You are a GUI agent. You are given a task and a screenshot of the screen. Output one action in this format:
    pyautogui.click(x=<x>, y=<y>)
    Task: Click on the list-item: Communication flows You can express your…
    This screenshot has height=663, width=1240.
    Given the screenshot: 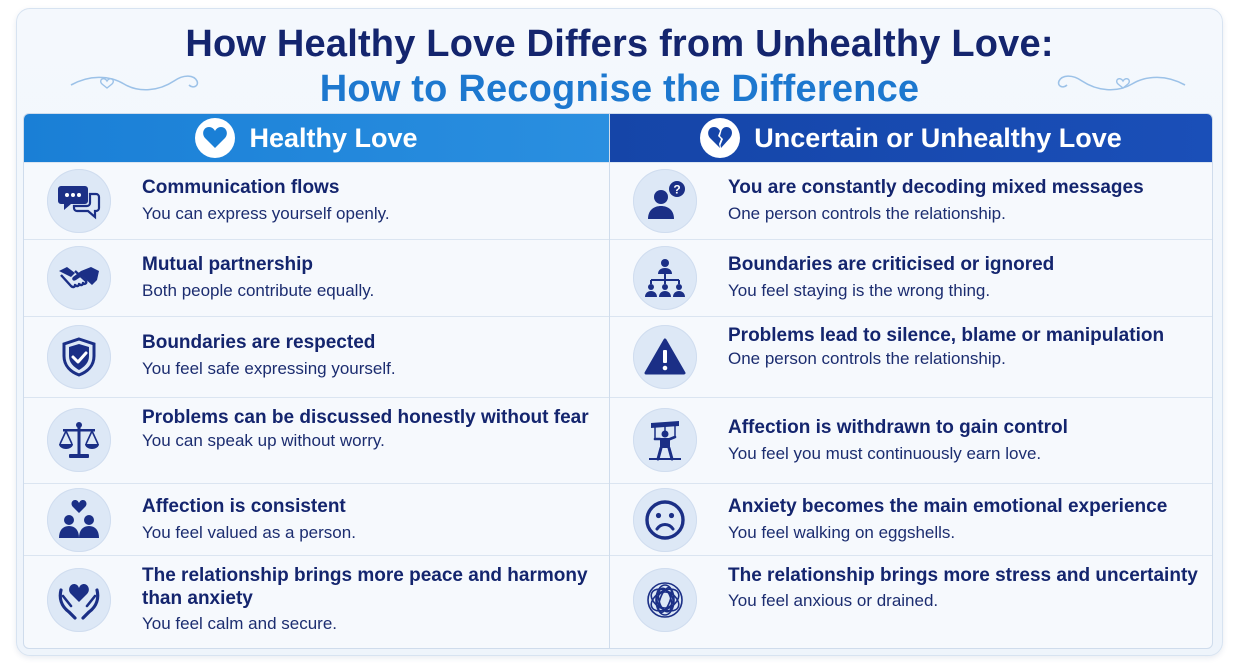 What is the action you would take?
    pyautogui.click(x=316, y=200)
    